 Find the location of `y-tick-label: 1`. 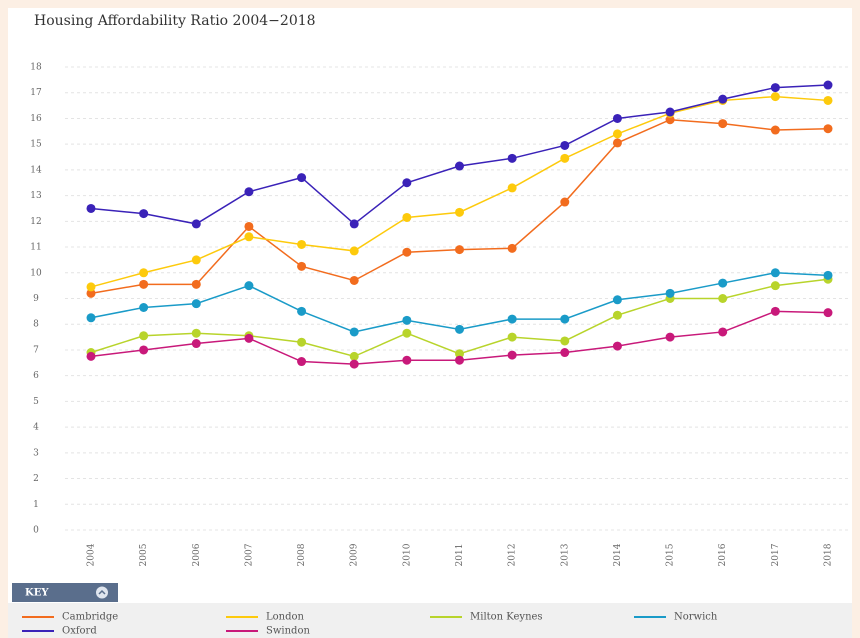

y-tick-label: 1 is located at coordinates (36, 505).